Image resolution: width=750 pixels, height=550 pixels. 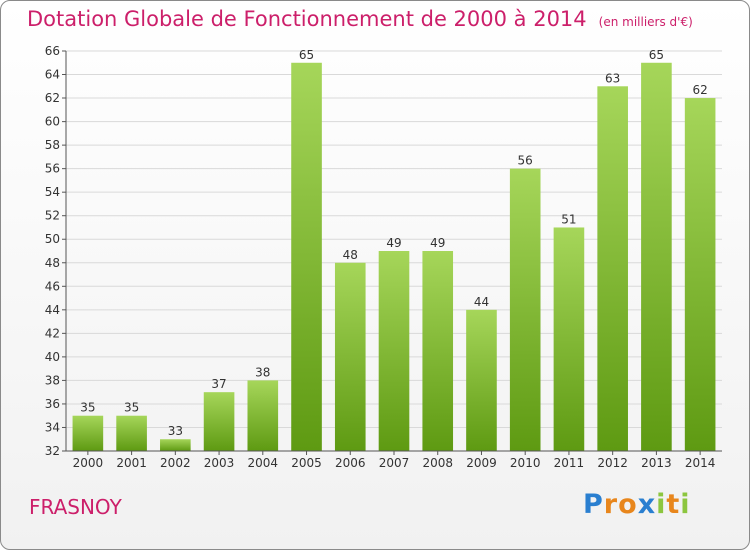 What do you see at coordinates (699, 90) in the screenshot?
I see `bar-value-label: 62` at bounding box center [699, 90].